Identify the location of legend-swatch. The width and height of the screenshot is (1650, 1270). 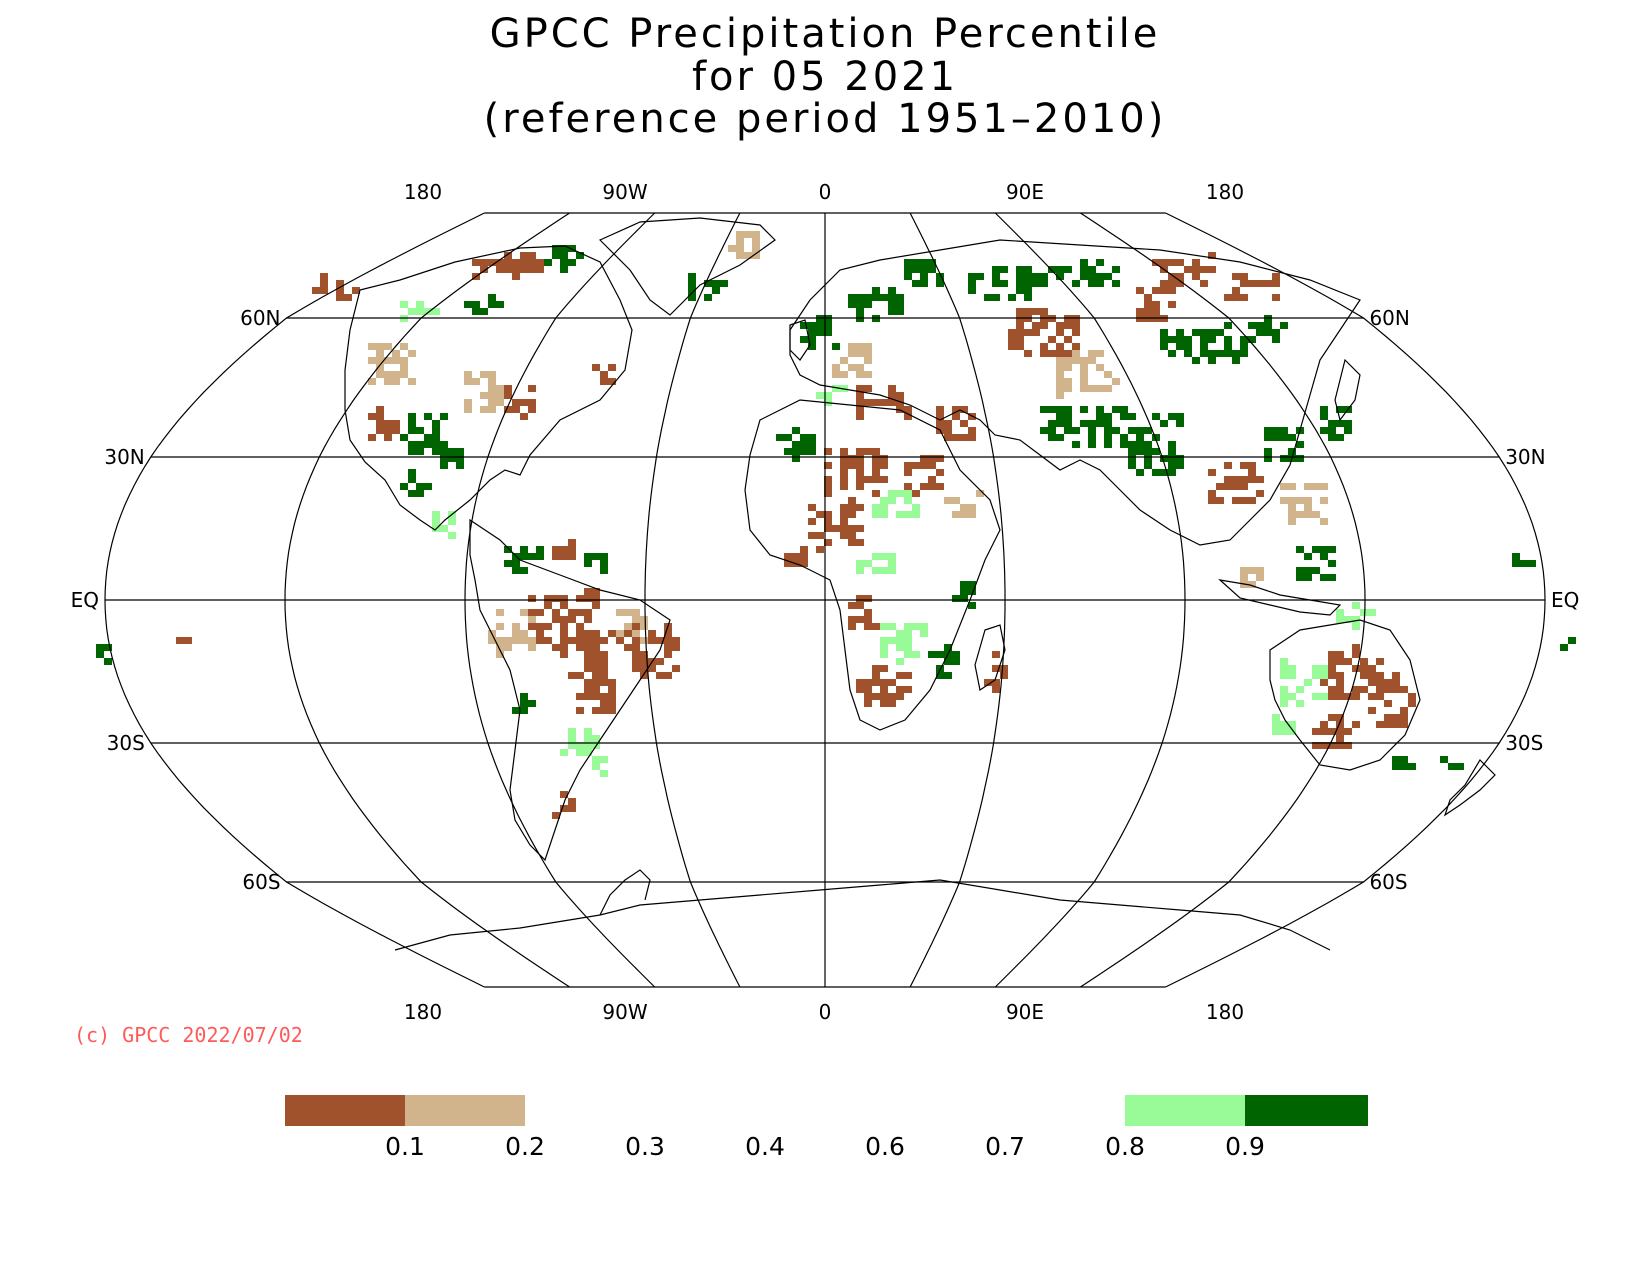
(345, 1110).